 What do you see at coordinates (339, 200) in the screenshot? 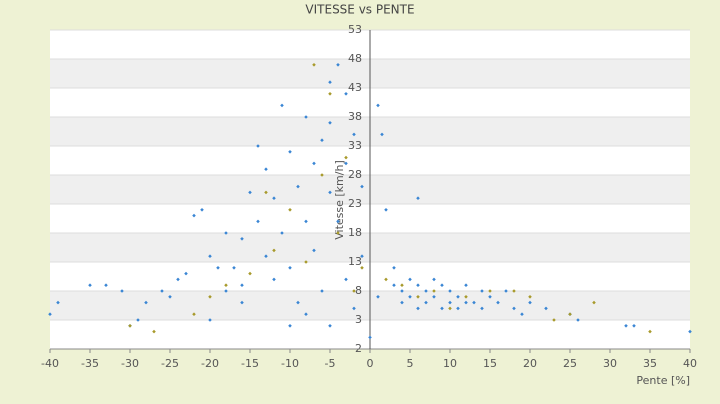
I see `y-axis-title: Vitesse [km/h]` at bounding box center [339, 200].